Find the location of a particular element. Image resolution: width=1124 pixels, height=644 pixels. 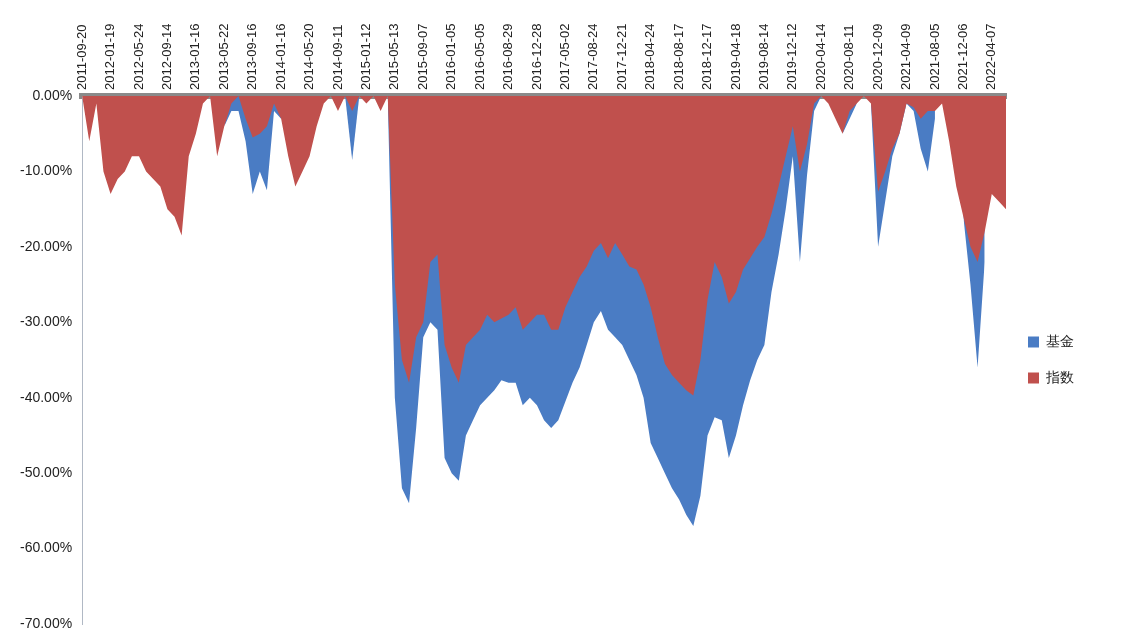

y-tick-label: -40.00% is located at coordinates (46, 396).